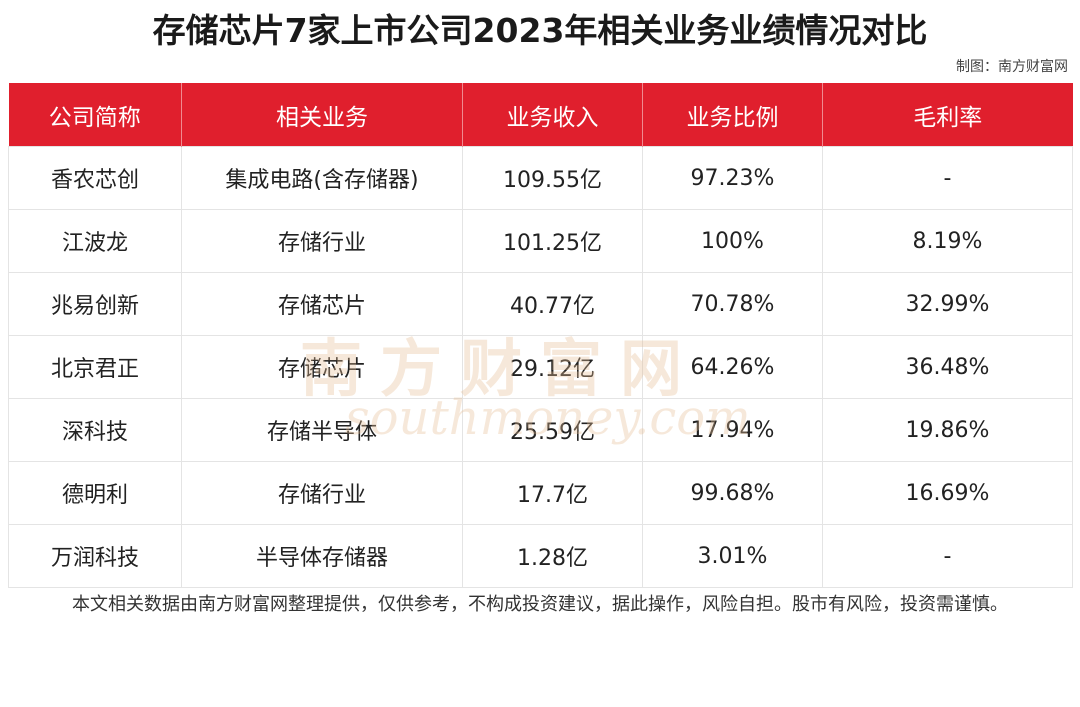 This screenshot has height=707, width=1080. Describe the element at coordinates (732, 178) in the screenshot. I see `table-cell: 97.23%` at that location.